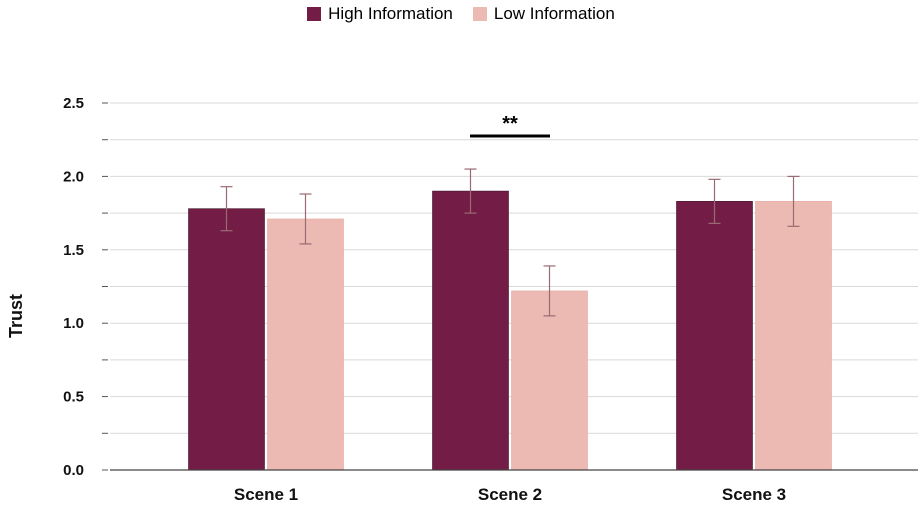  What do you see at coordinates (73, 470) in the screenshot?
I see `y-tick-label: 0.0` at bounding box center [73, 470].